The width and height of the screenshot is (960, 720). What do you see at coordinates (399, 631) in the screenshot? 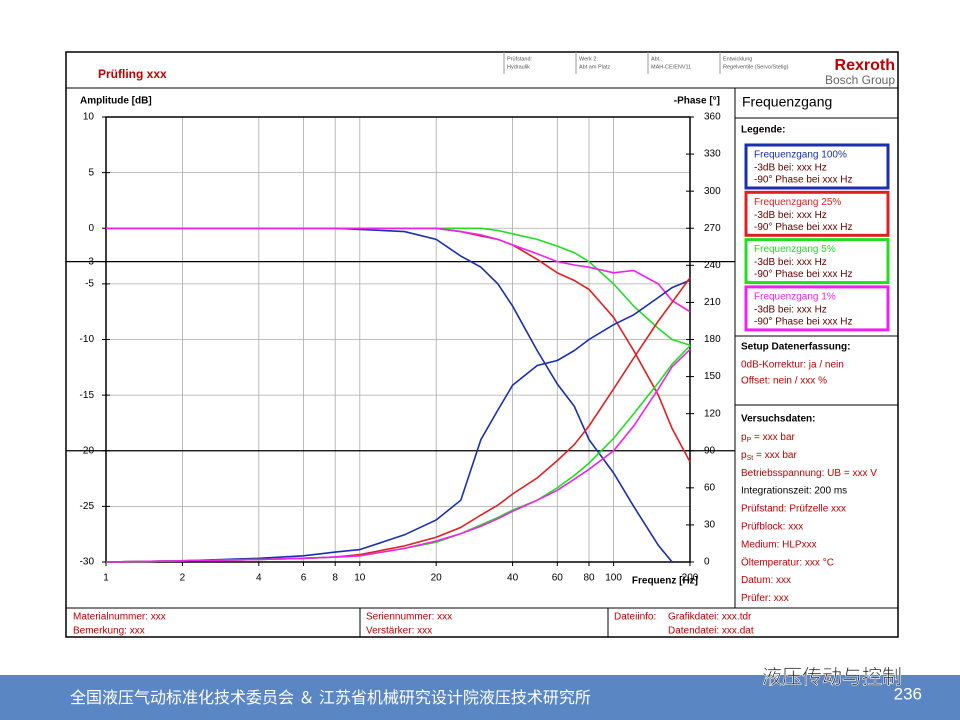
I see `footer-text: Verstärker: xxx` at bounding box center [399, 631].